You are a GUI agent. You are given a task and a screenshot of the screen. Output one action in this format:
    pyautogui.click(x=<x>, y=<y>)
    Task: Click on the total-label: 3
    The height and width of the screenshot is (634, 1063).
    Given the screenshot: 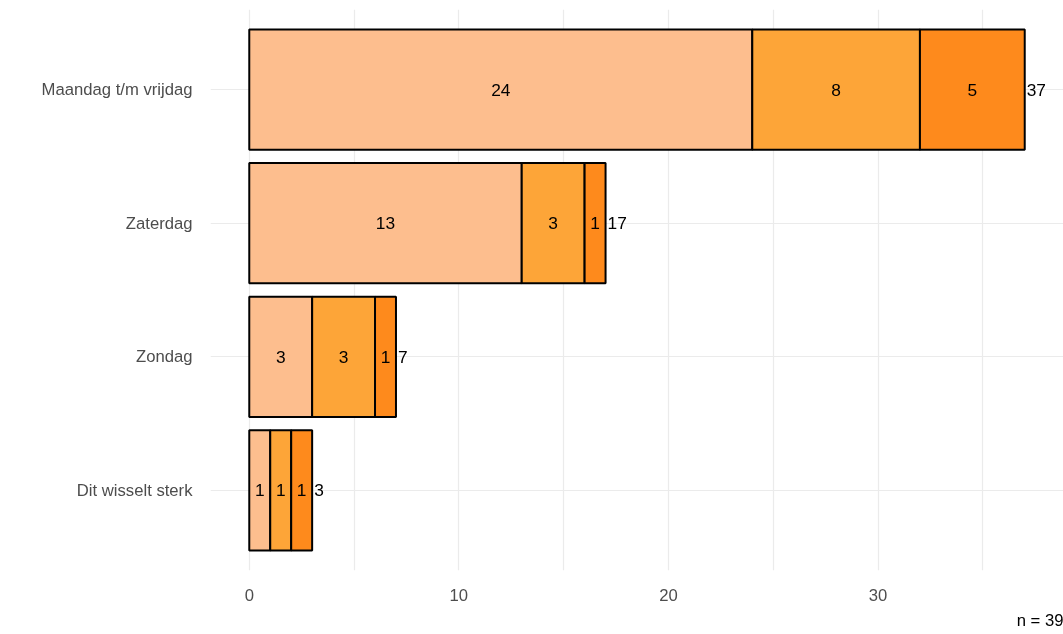 What is the action you would take?
    pyautogui.click(x=319, y=490)
    